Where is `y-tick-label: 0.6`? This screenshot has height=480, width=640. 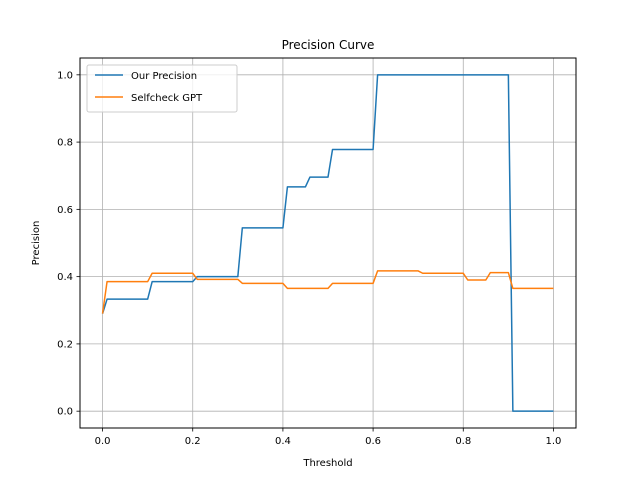
y-tick-label: 0.6 is located at coordinates (65, 210).